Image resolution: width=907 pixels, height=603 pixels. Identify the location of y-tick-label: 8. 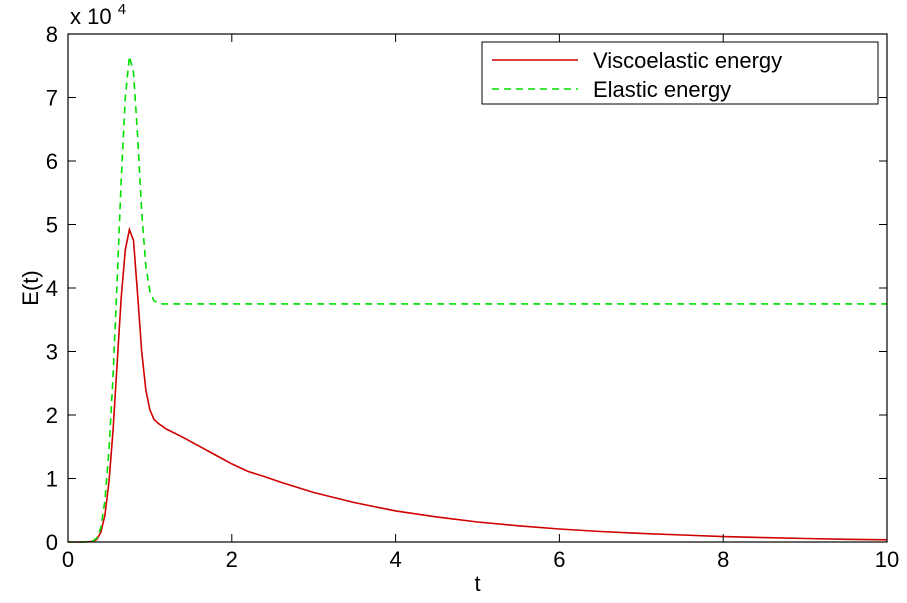
(52, 34).